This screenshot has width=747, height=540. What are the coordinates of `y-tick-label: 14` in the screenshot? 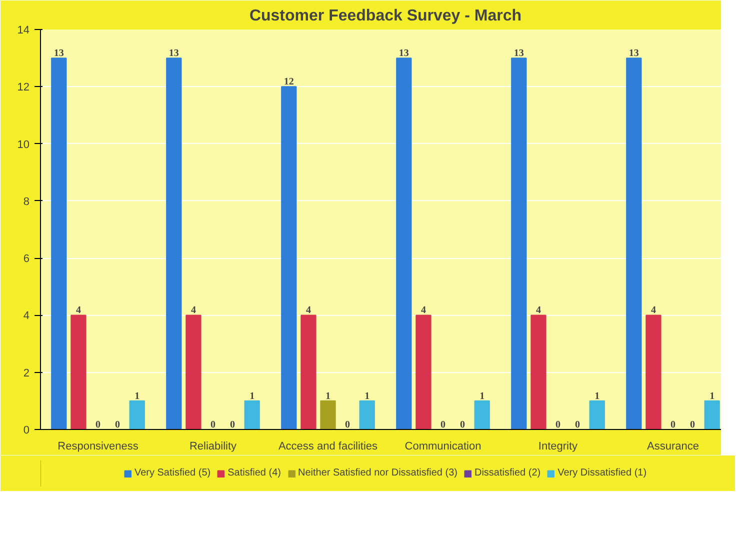 It's located at (23, 30).